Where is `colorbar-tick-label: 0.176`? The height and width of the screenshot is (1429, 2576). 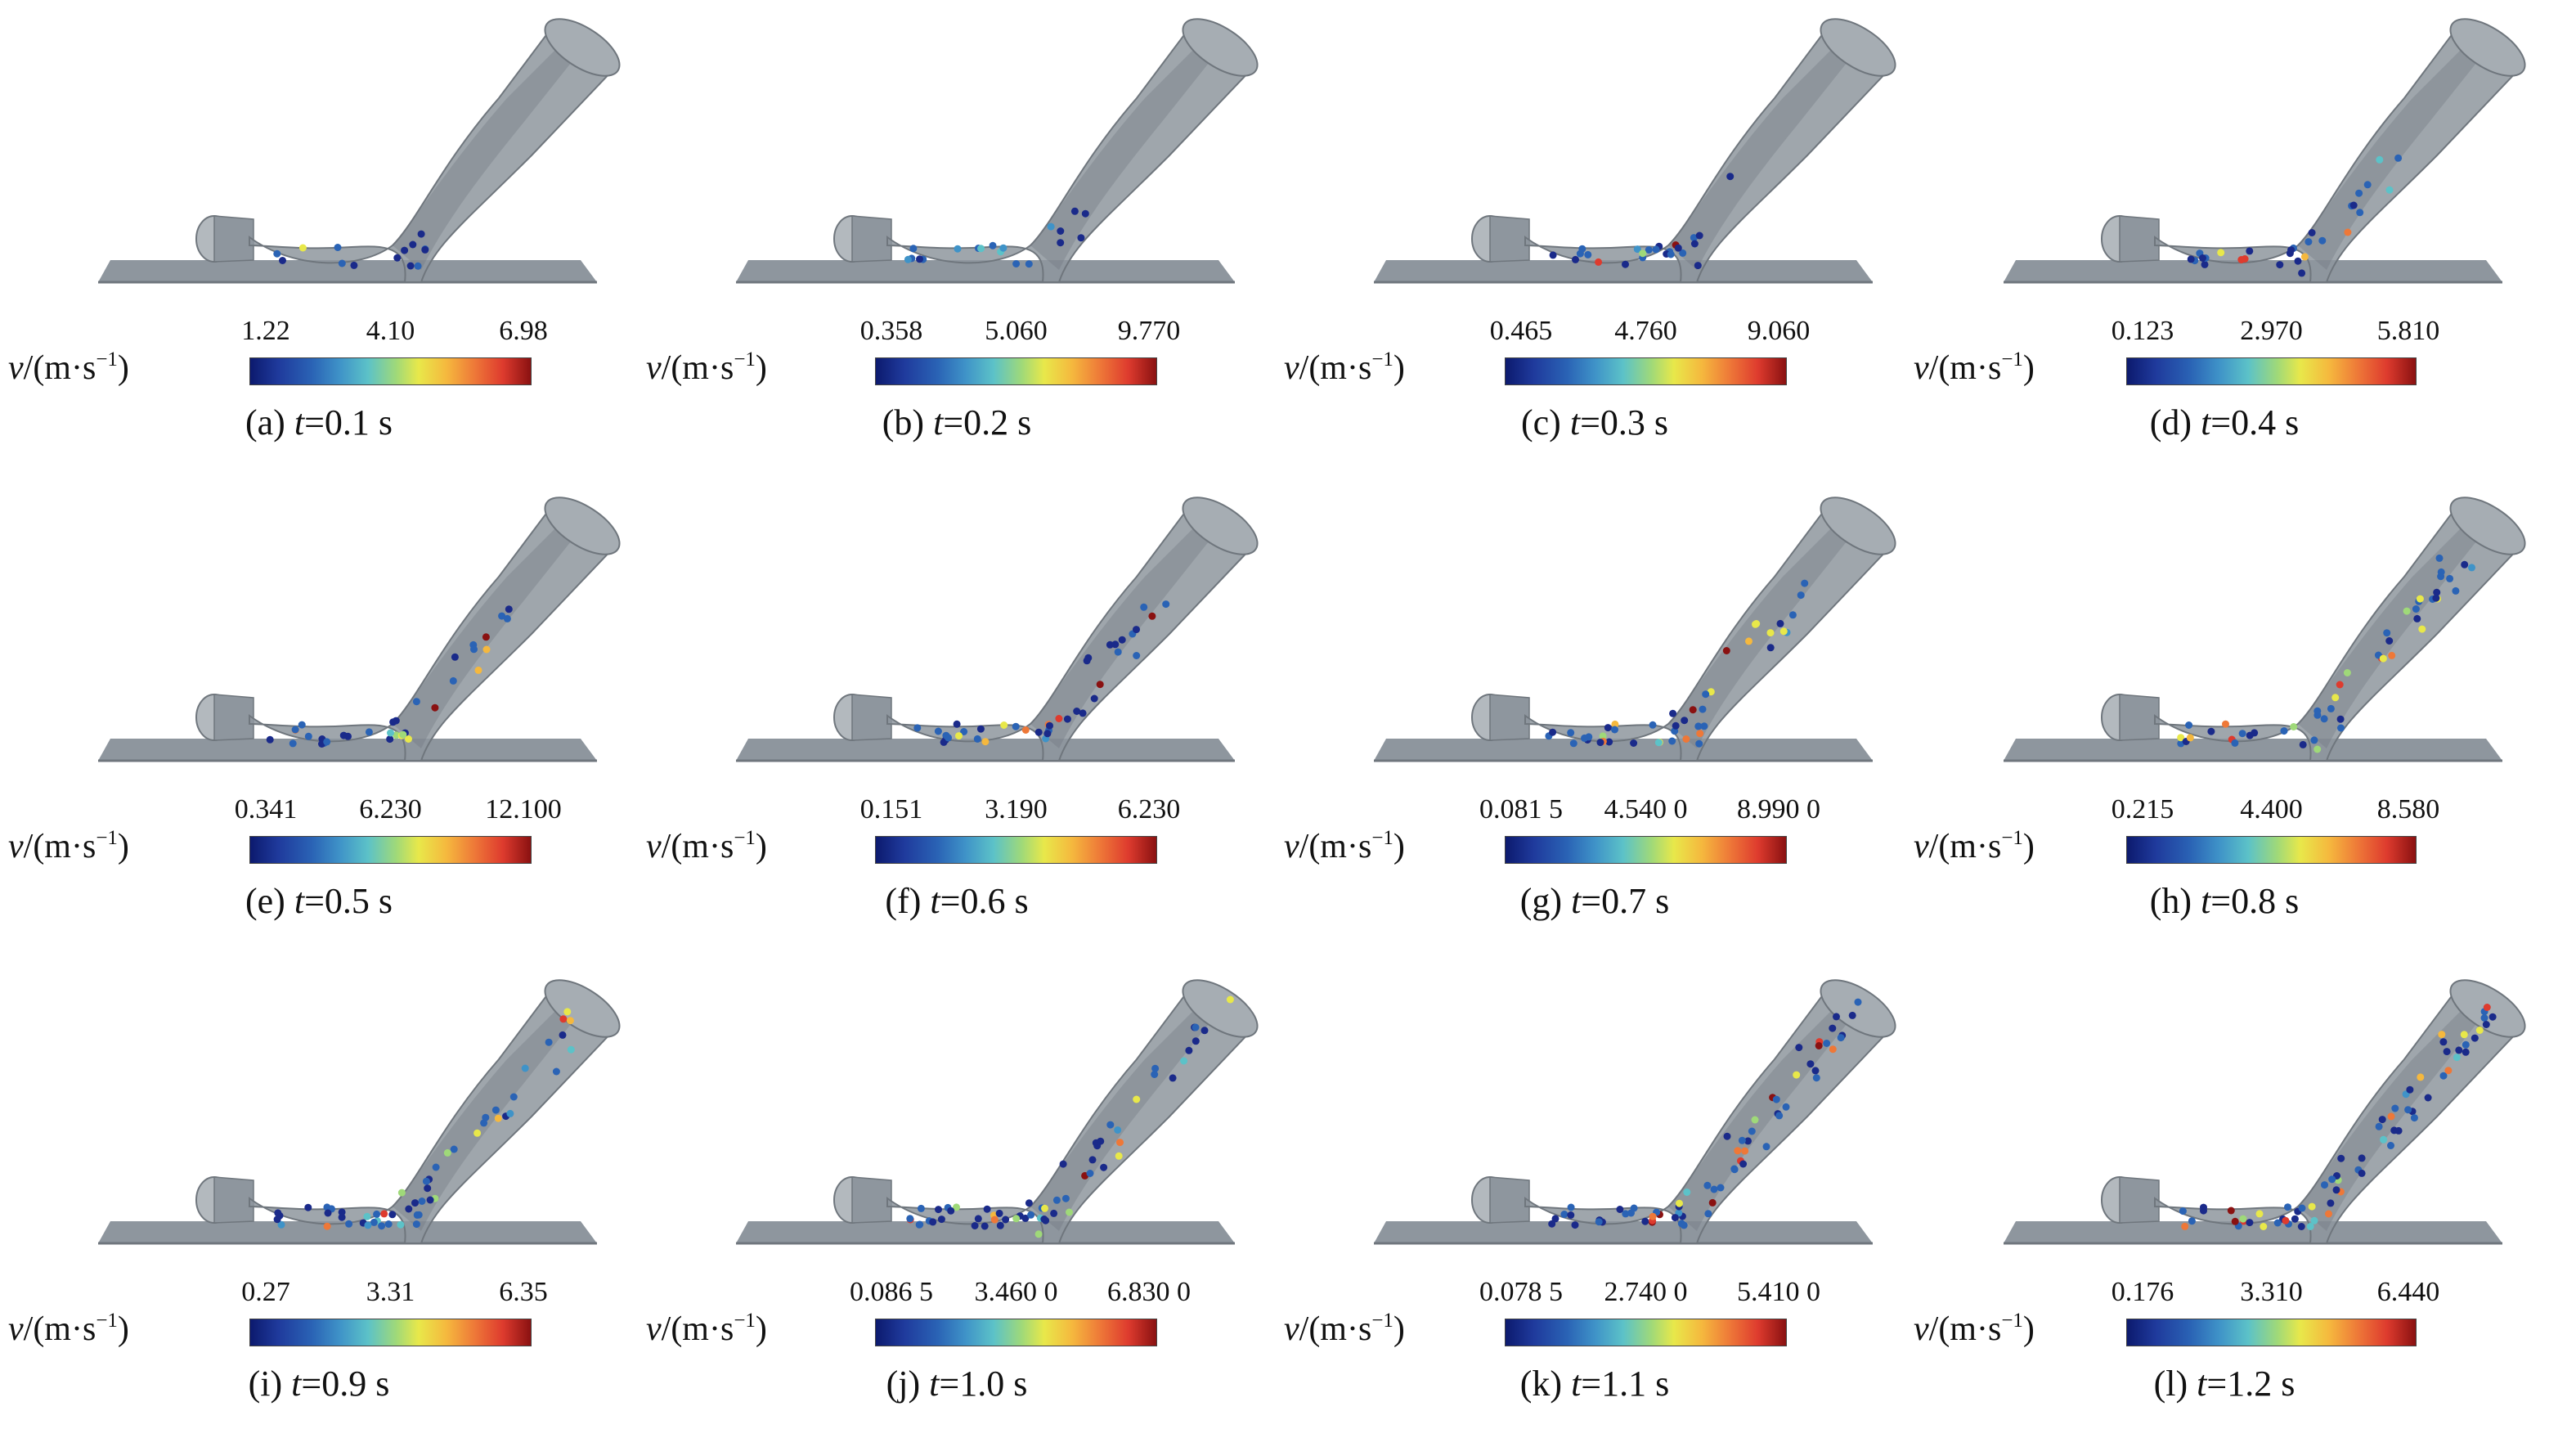
colorbar-tick-label: 0.176 is located at coordinates (2143, 1292).